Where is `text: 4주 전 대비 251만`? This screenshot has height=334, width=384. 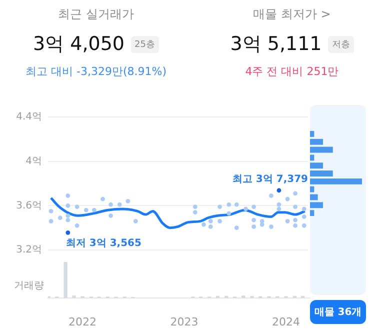 text: 4주 전 대비 251만 is located at coordinates (292, 71).